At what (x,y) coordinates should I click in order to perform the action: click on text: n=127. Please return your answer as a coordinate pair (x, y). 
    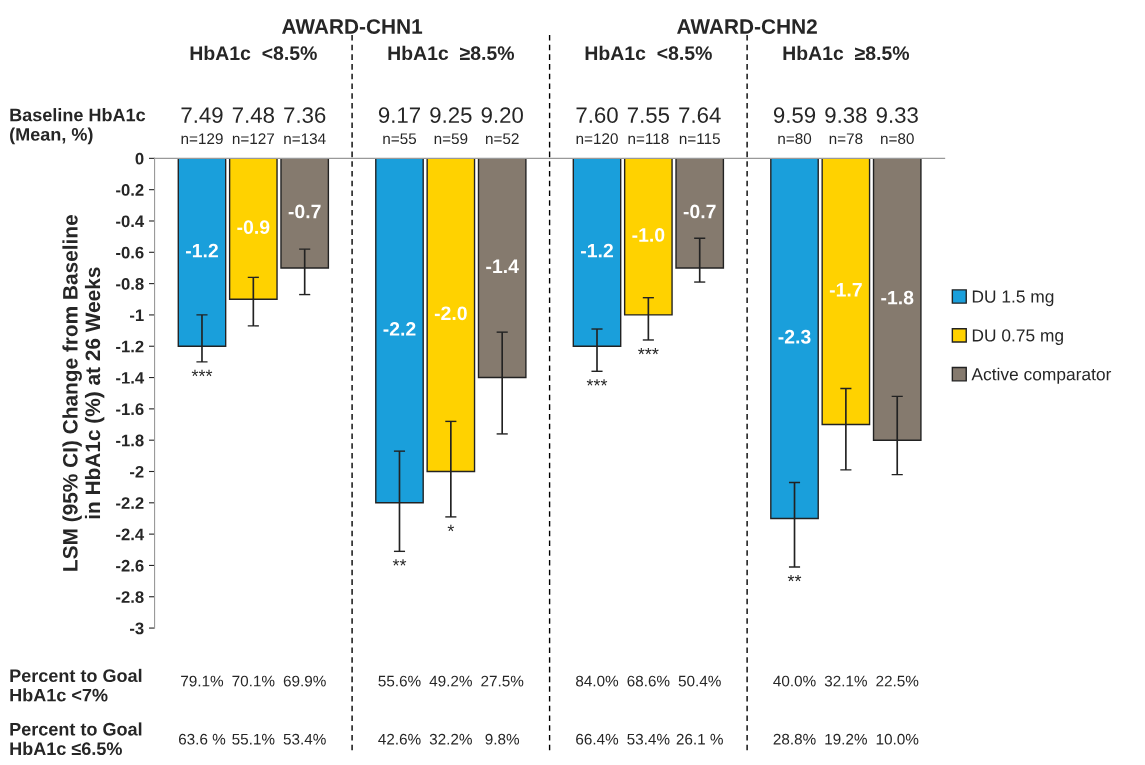
    Looking at the image, I should click on (253, 138).